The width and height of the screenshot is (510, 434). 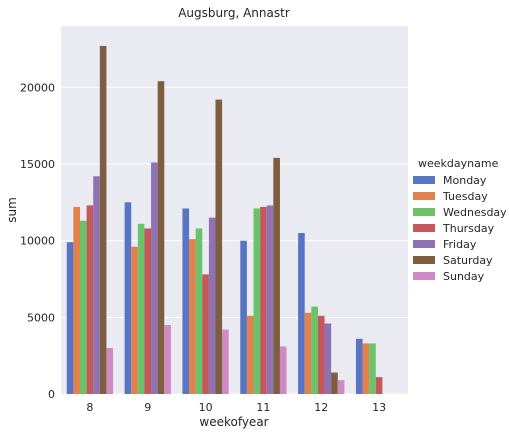 What do you see at coordinates (234, 13) in the screenshot?
I see `chart-title: Augsburg, Annastr` at bounding box center [234, 13].